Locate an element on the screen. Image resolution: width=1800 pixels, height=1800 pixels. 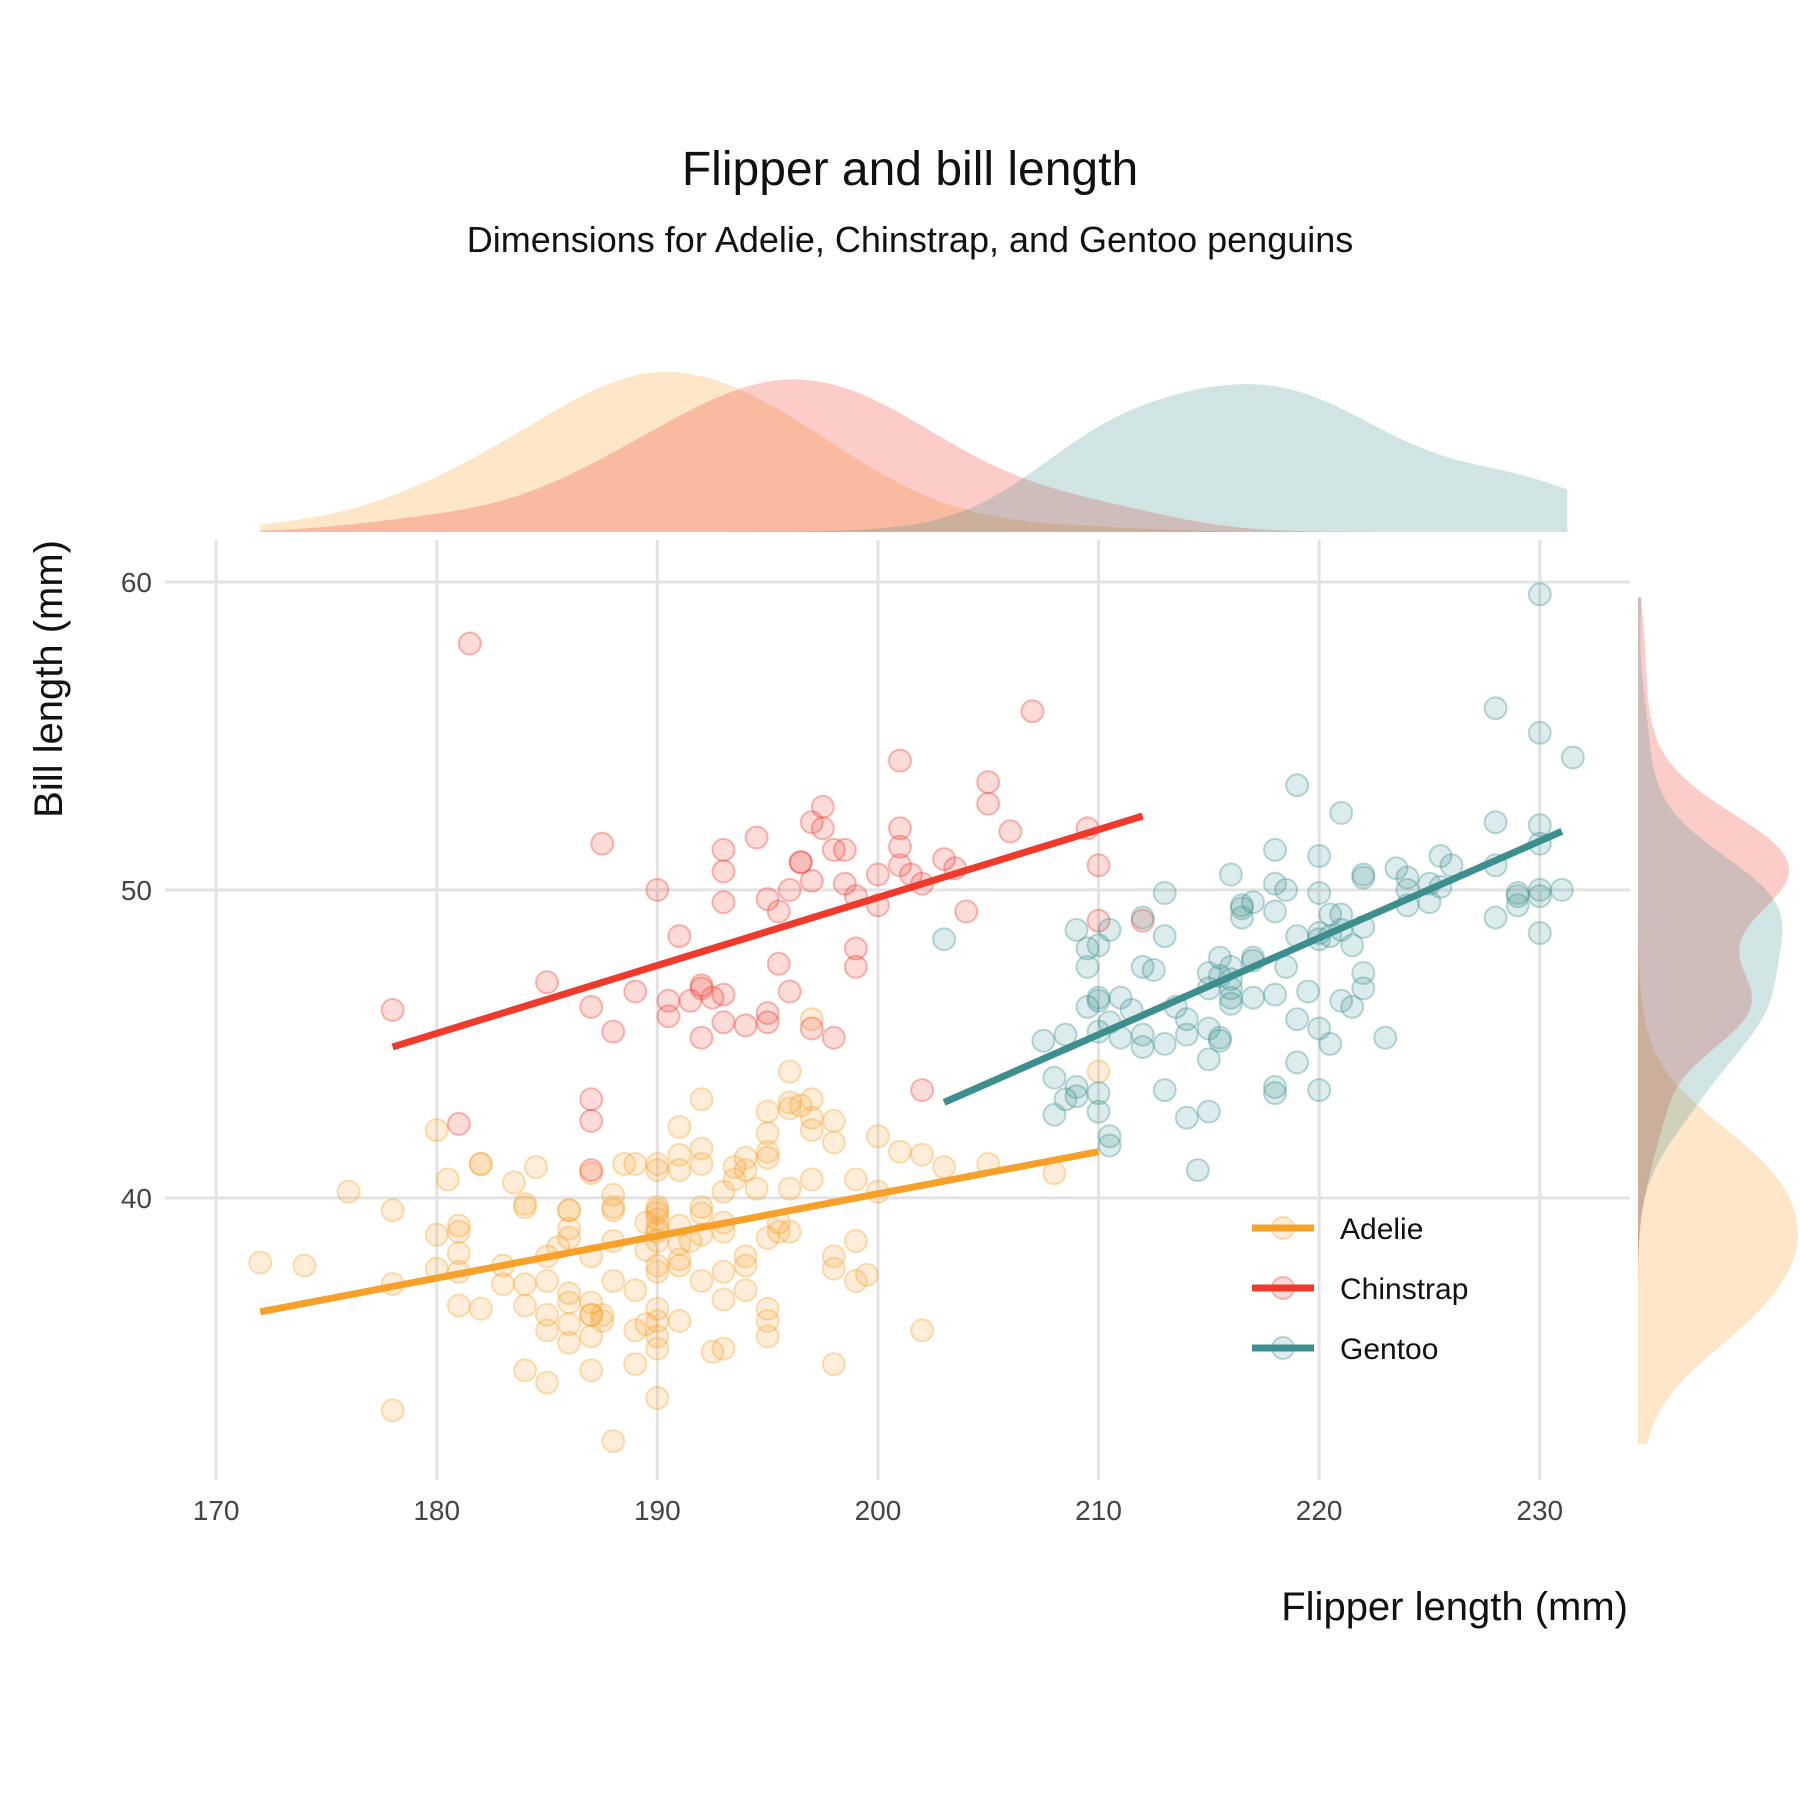
top-density-plot is located at coordinates (914, 452).